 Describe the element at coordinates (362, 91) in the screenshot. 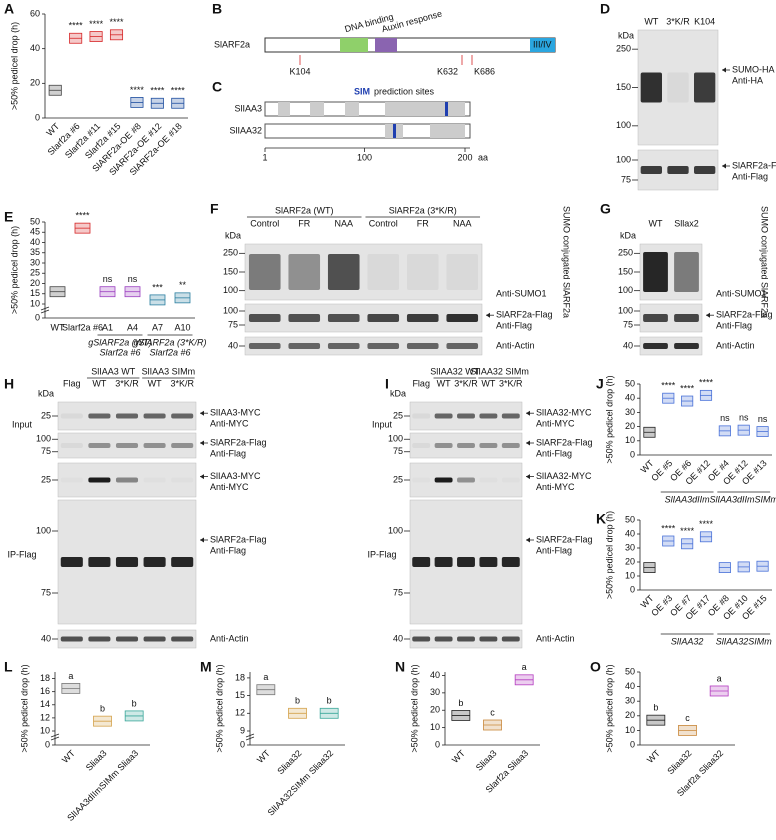

I see `sim-title: SIM` at that location.